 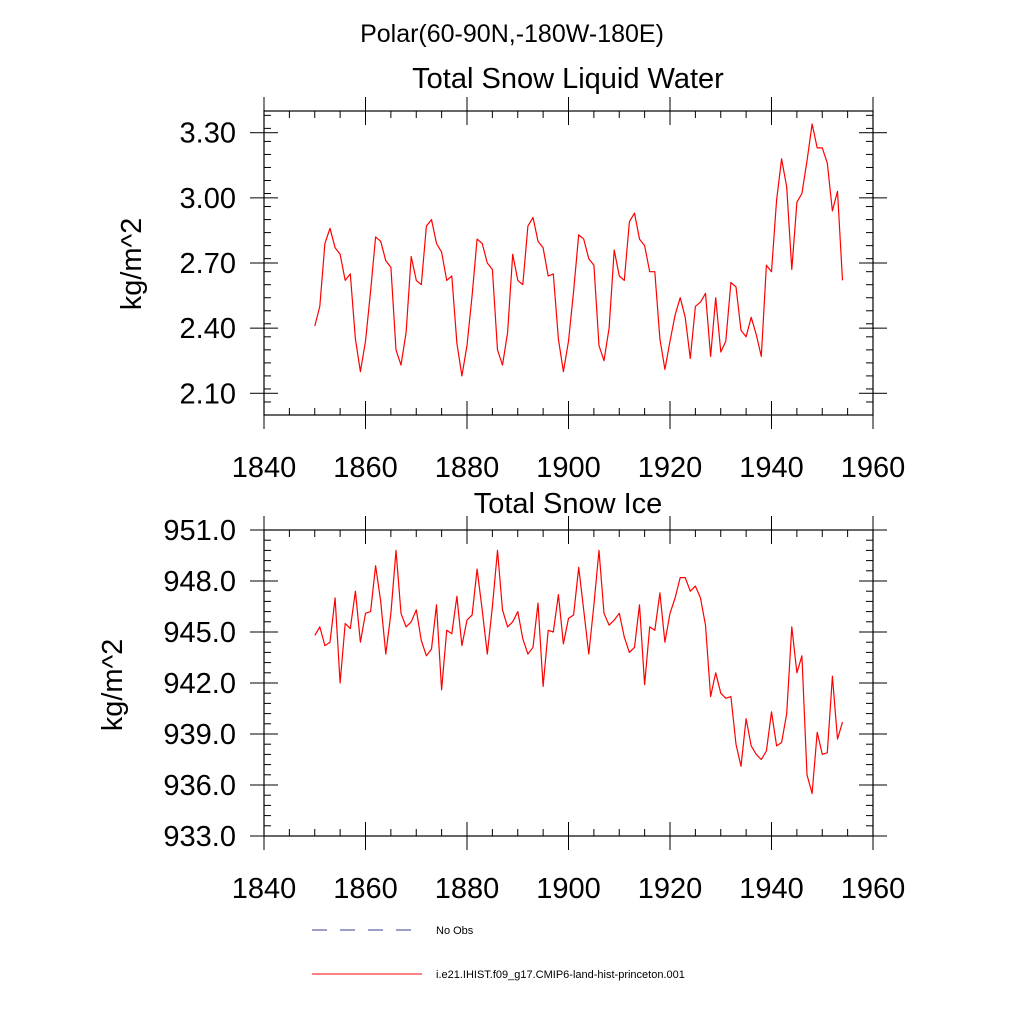 What do you see at coordinates (208, 199) in the screenshot?
I see `liquid-water-y-tick-label: 3.00` at bounding box center [208, 199].